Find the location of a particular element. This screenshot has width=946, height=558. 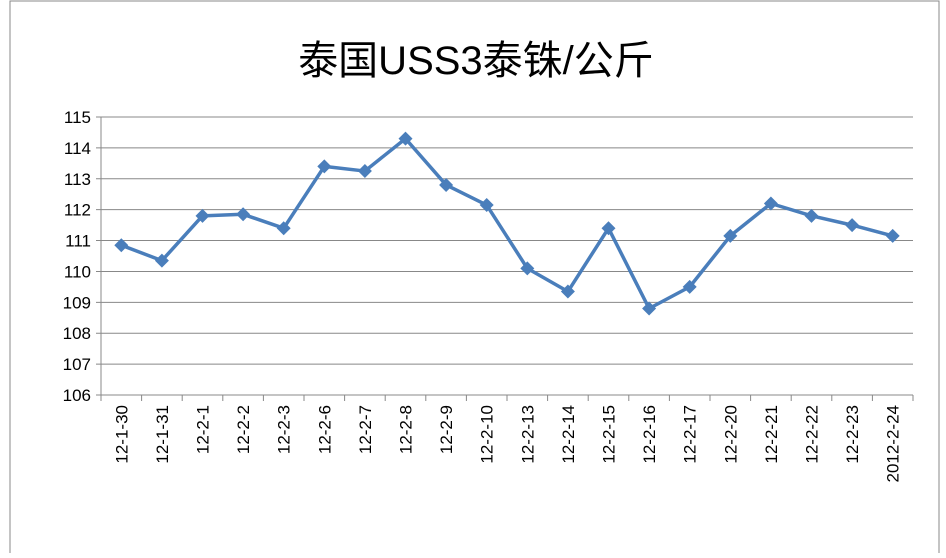

x-tick-label: 12-2-9 is located at coordinates (446, 429).